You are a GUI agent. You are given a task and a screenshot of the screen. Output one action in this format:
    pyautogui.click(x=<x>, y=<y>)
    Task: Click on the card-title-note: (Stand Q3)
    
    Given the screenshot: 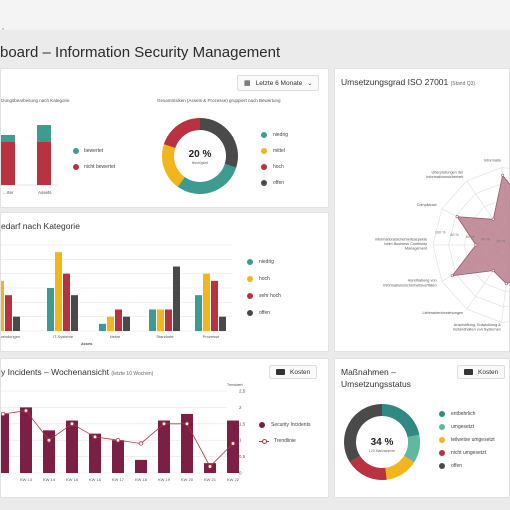 What is the action you would take?
    pyautogui.click(x=463, y=84)
    